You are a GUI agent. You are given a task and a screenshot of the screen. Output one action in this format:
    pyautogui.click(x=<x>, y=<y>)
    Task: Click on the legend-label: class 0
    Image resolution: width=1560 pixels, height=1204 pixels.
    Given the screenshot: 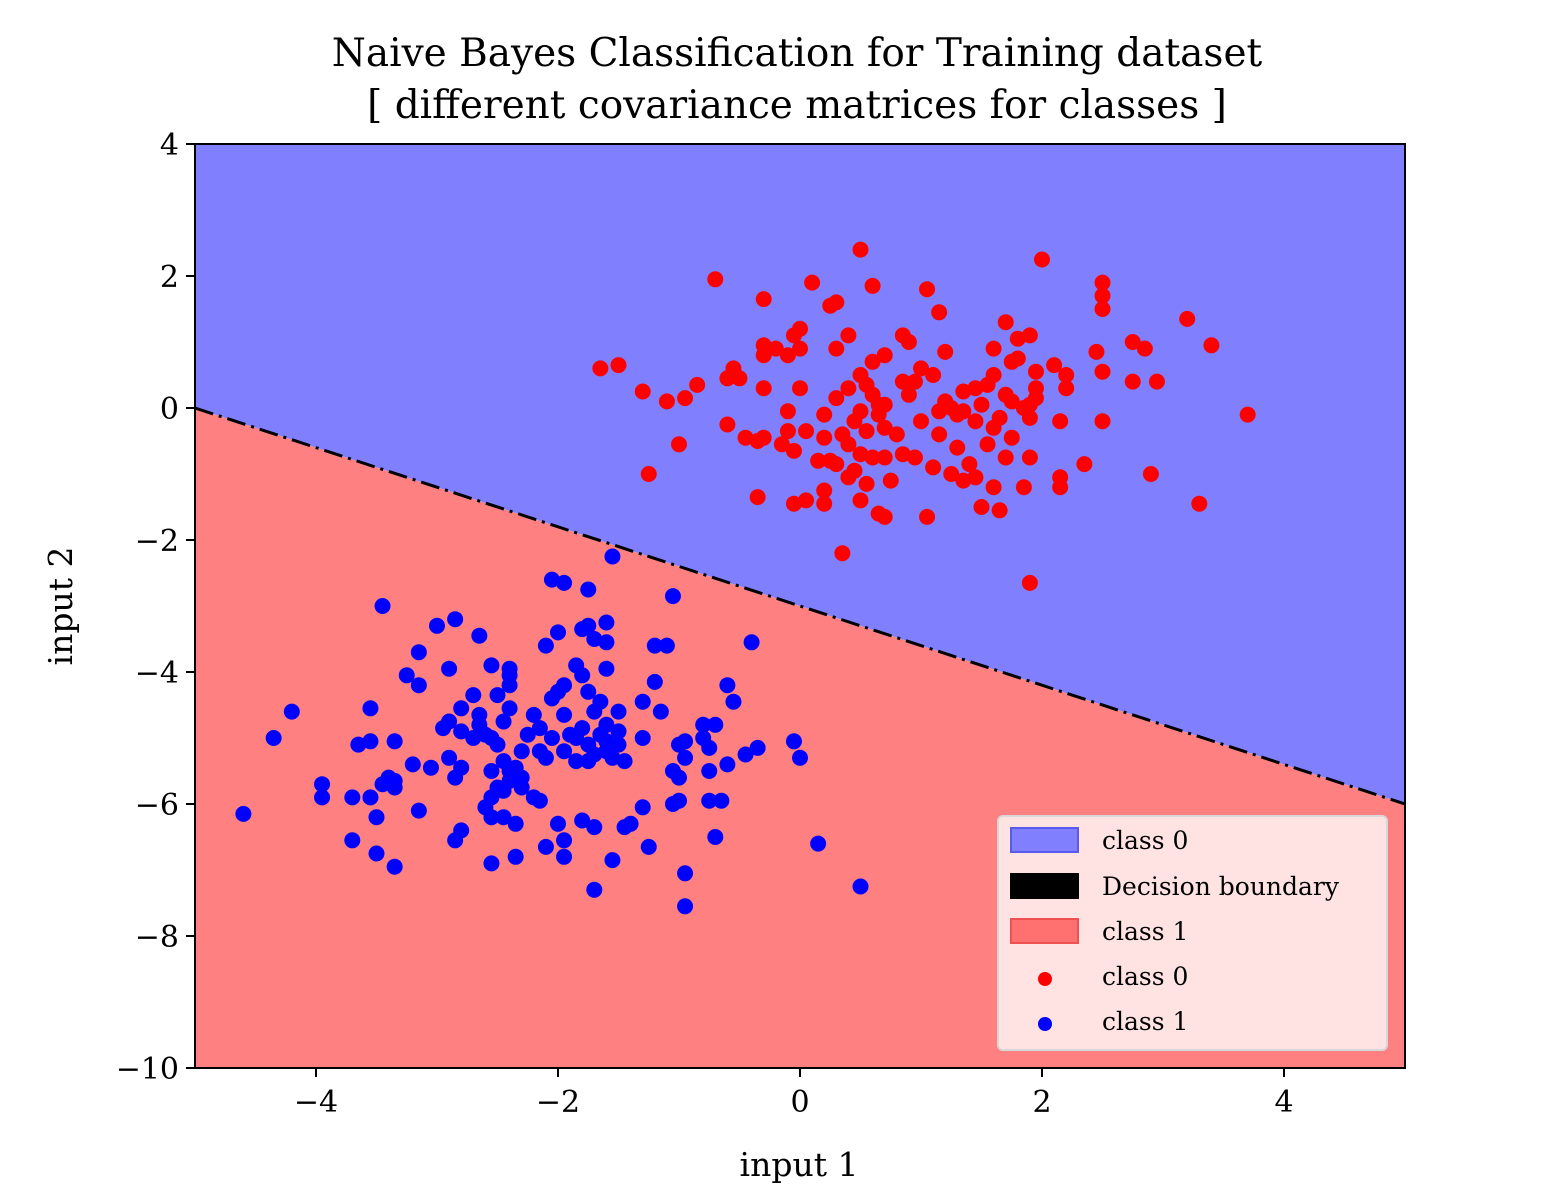 What is the action you would take?
    pyautogui.click(x=1145, y=976)
    